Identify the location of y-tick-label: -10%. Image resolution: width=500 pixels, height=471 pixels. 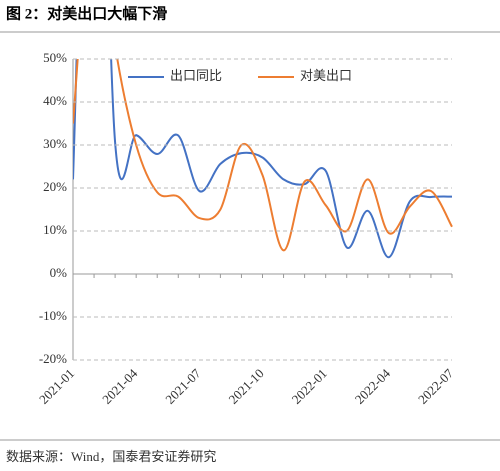
(53, 315).